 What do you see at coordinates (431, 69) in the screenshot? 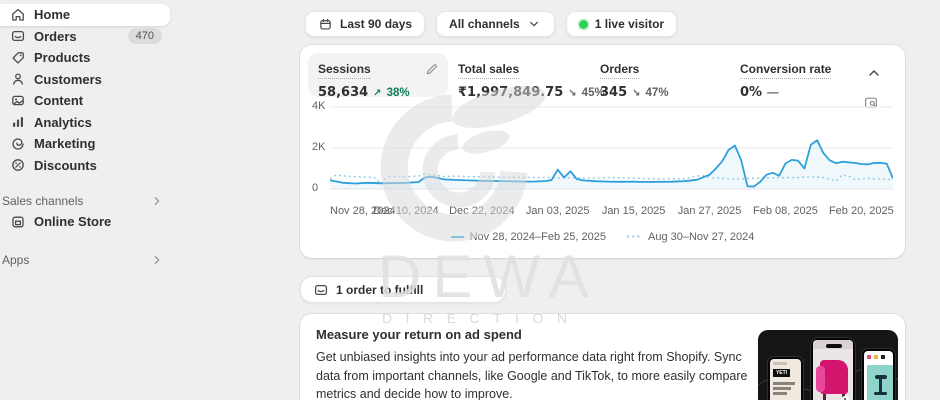
I see `edit-pencil-icon` at bounding box center [431, 69].